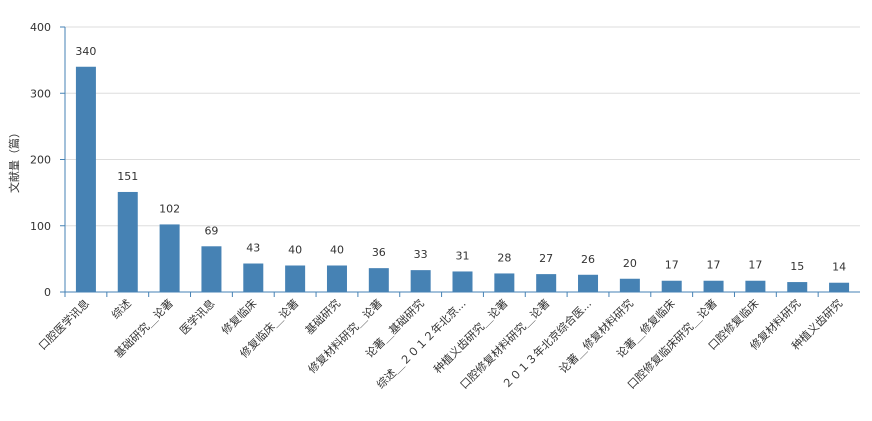  Describe the element at coordinates (630, 263) in the screenshot. I see `data-label: 20` at that location.